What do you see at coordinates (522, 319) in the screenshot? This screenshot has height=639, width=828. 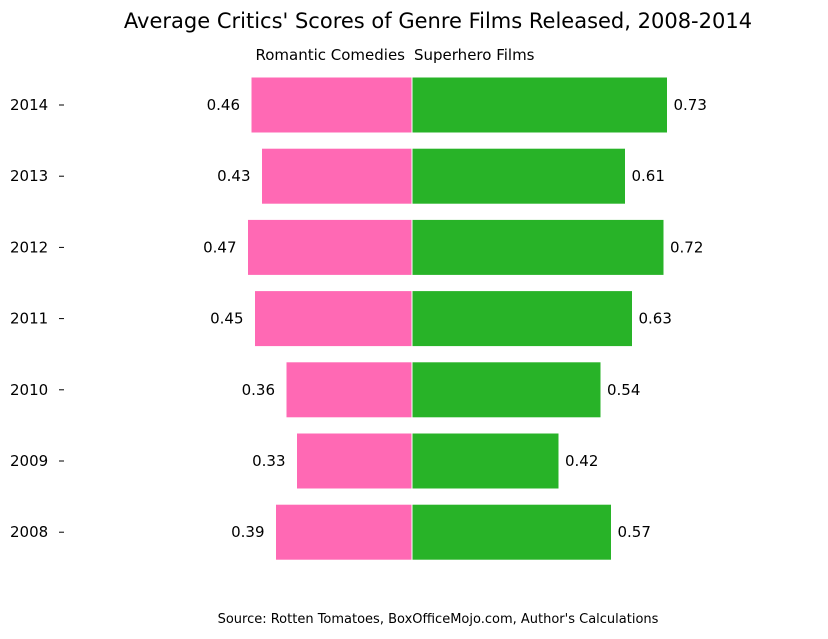 I see `superhero-bar-2011` at bounding box center [522, 319].